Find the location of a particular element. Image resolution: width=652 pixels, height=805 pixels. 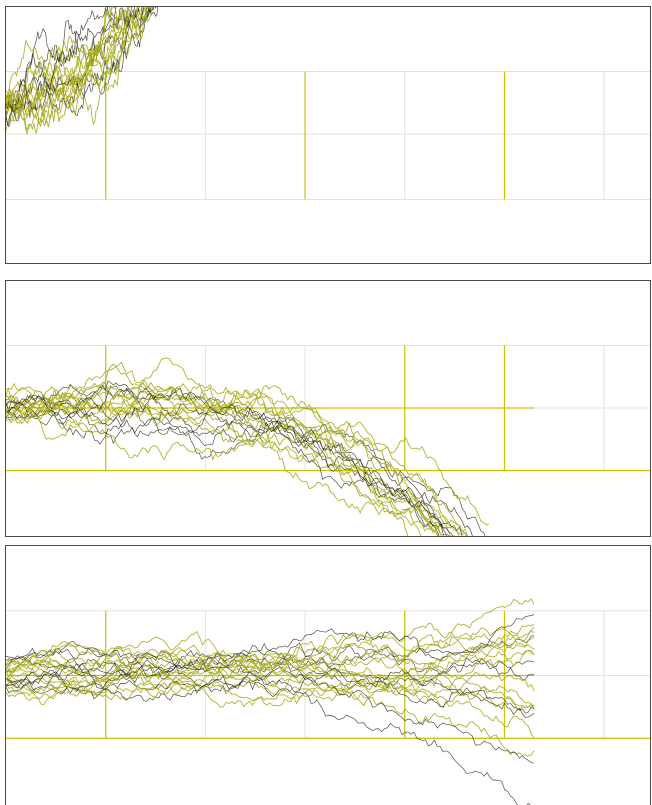

walk-series-top is located at coordinates (83, 71).